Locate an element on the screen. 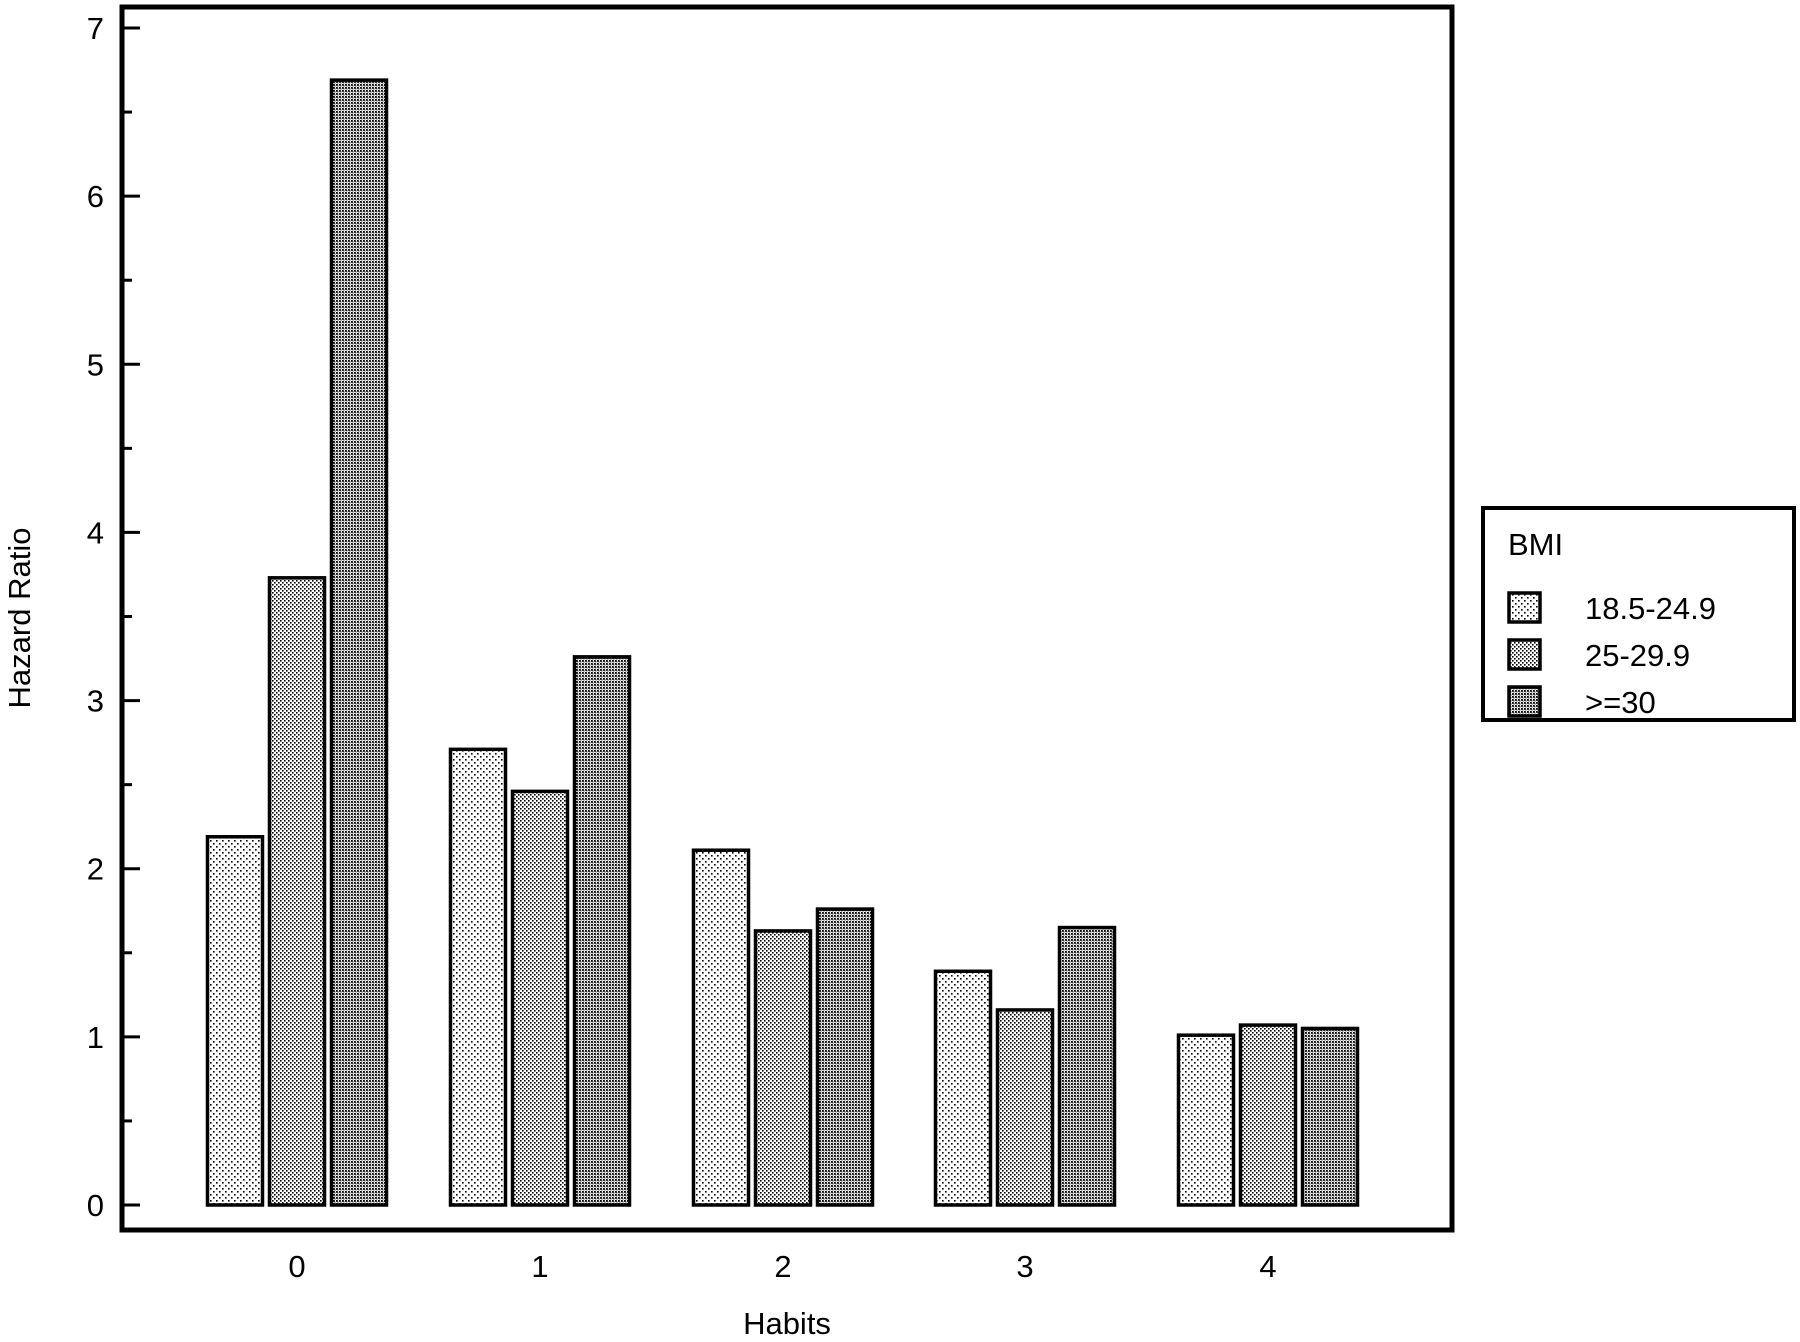 The width and height of the screenshot is (1800, 1342). legend-label: >=30 is located at coordinates (1620, 702).